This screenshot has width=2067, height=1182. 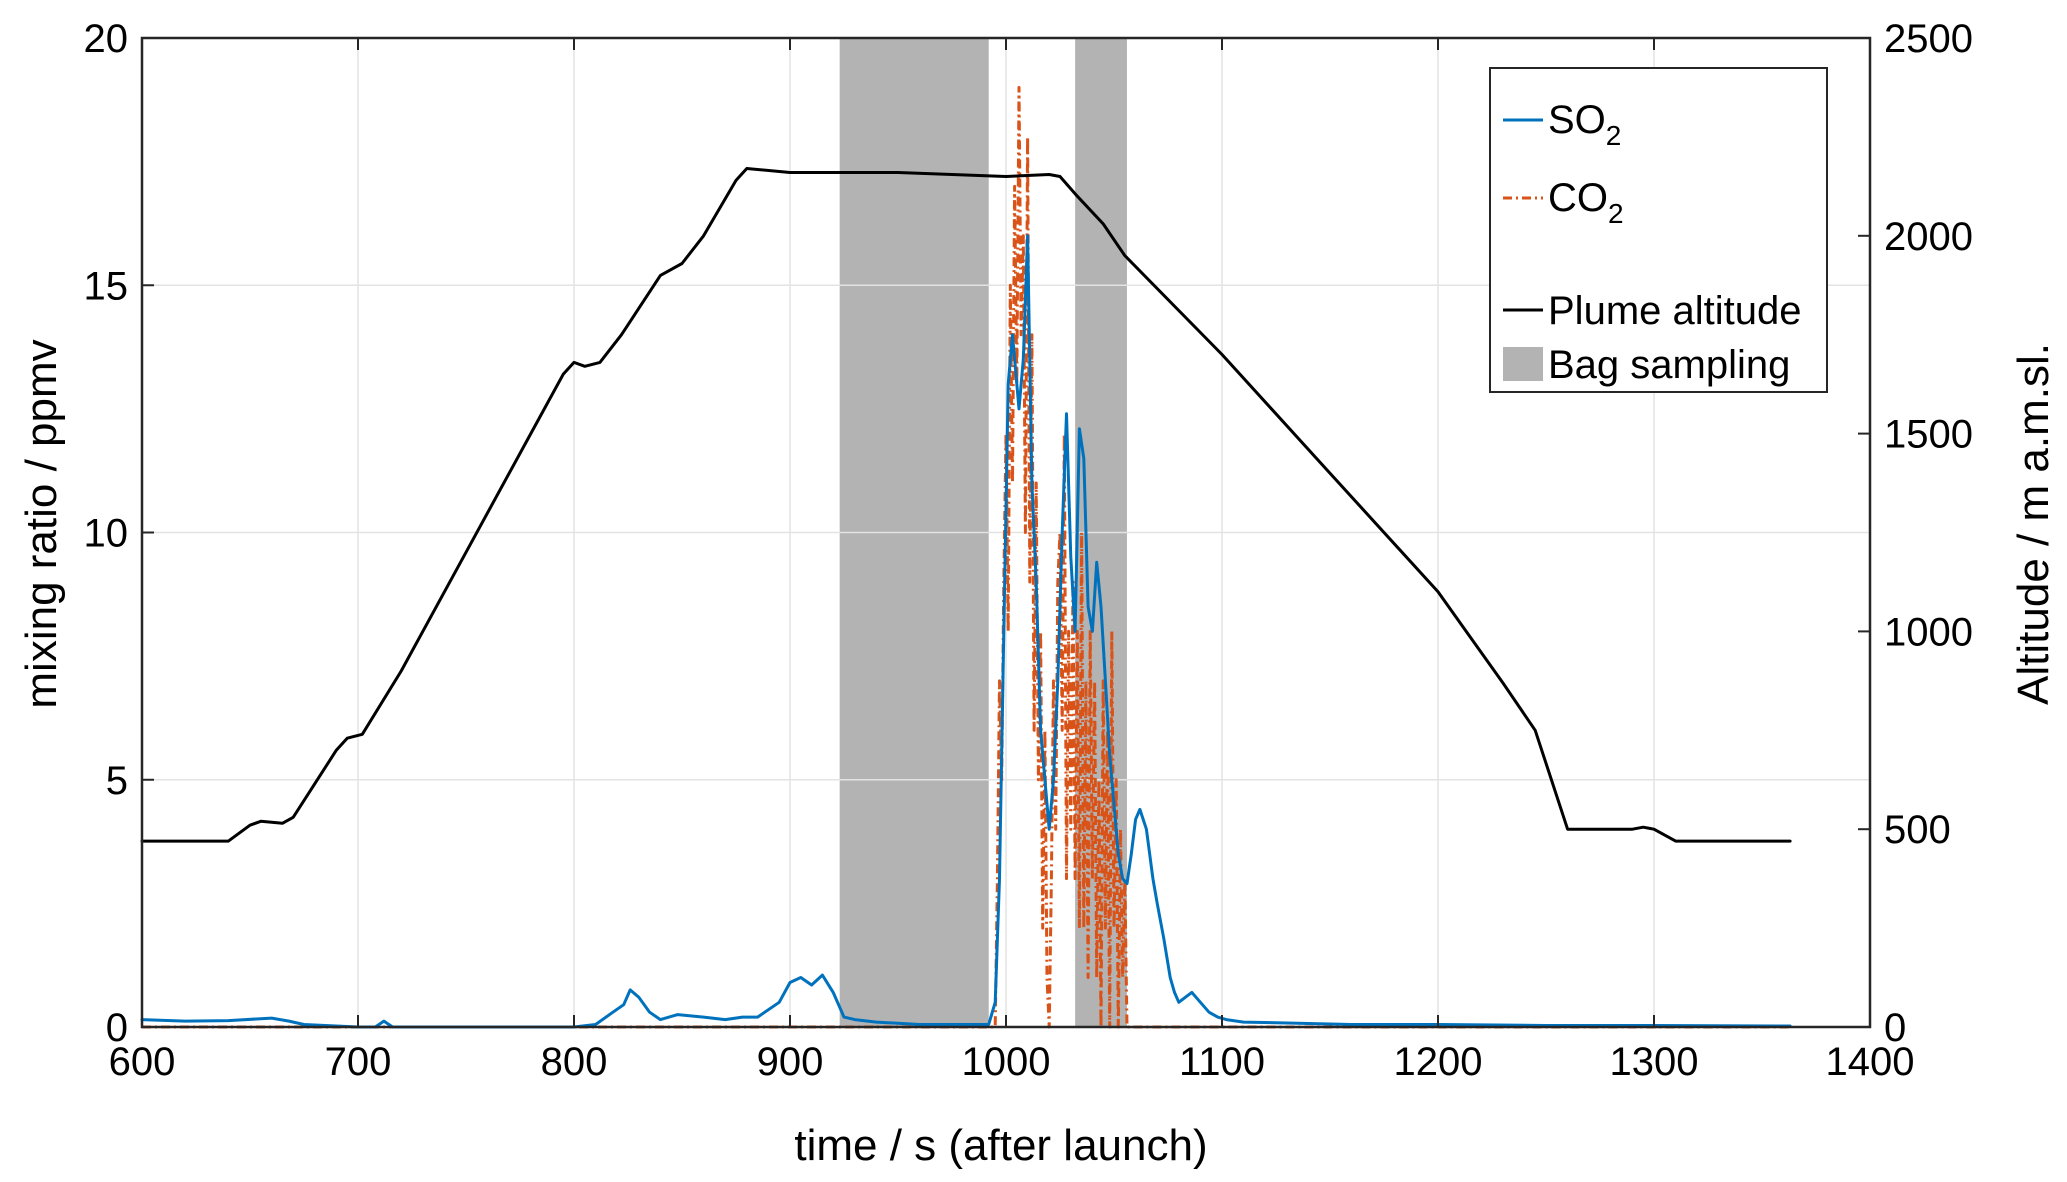 What do you see at coordinates (117, 781) in the screenshot?
I see `y-left-tick-label-1: 5` at bounding box center [117, 781].